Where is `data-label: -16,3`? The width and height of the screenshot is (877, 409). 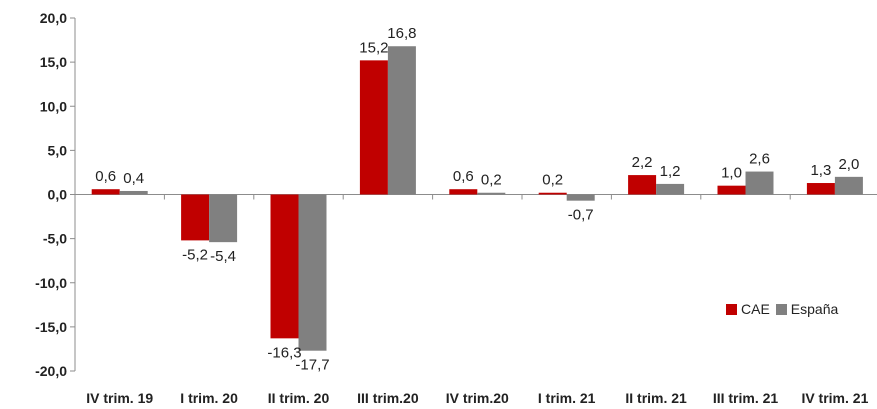
data-label: -16,3 is located at coordinates (284, 352).